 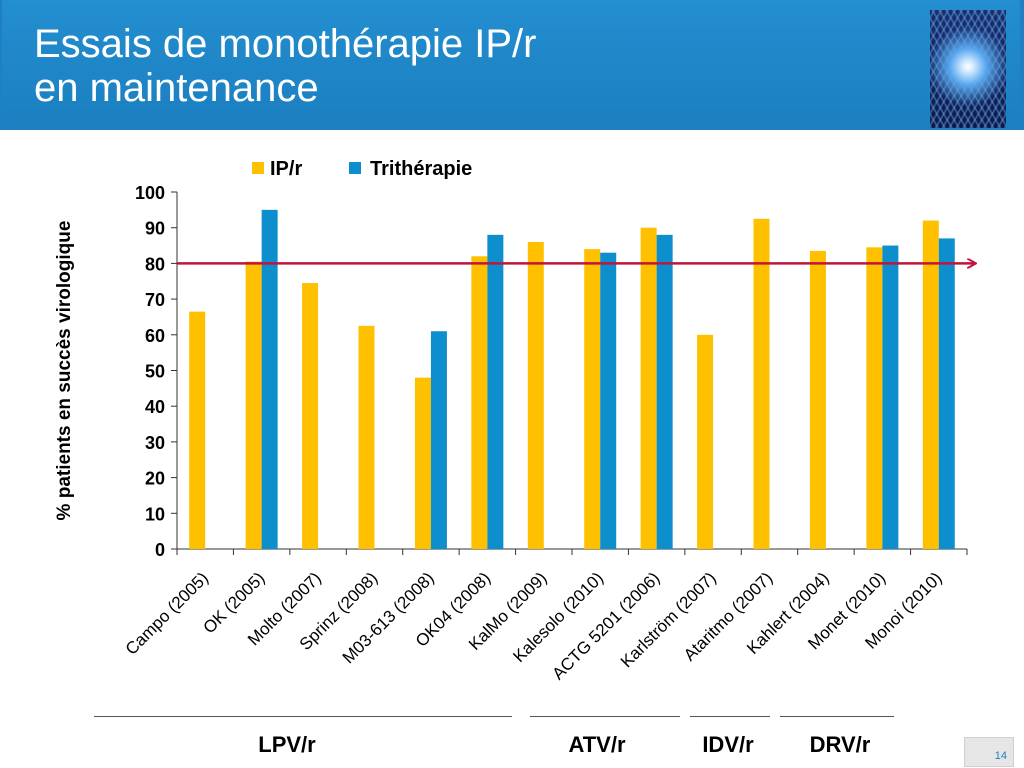 I want to click on y-tick-label: 90, so click(x=155, y=229).